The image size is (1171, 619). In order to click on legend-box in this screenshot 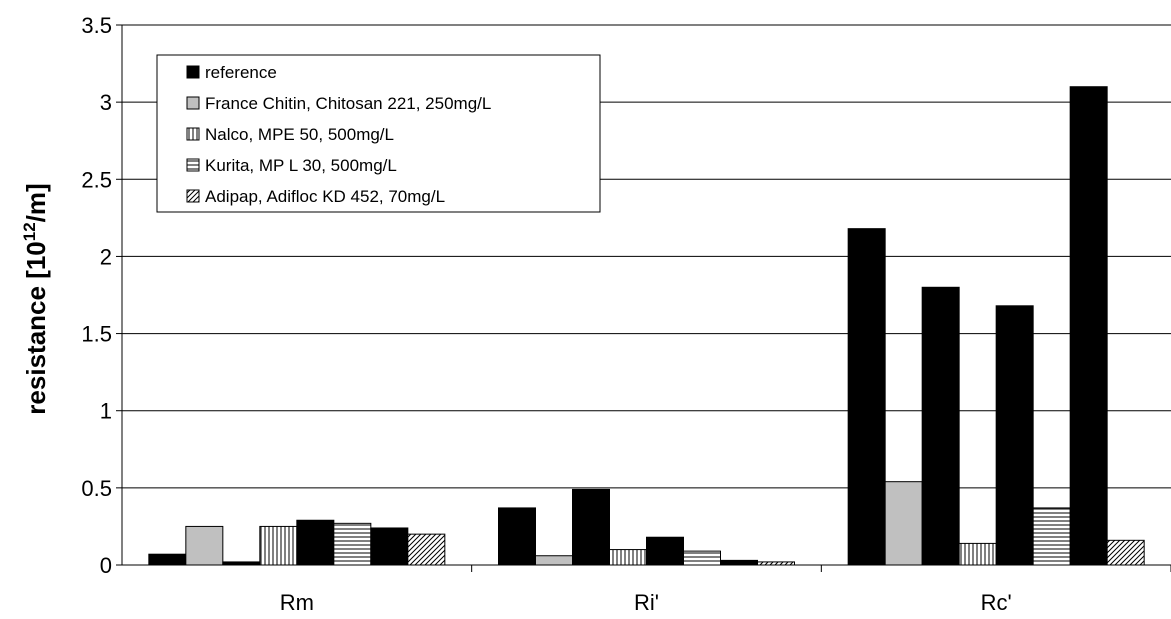, I will do `click(378, 133)`.